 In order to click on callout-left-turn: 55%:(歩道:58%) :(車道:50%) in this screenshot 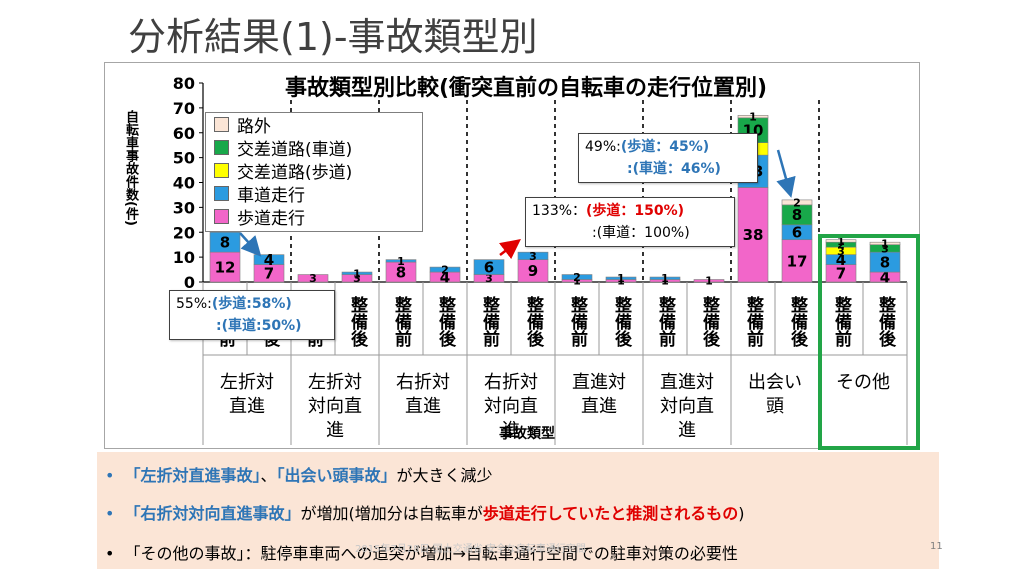, I will do `click(252, 315)`.